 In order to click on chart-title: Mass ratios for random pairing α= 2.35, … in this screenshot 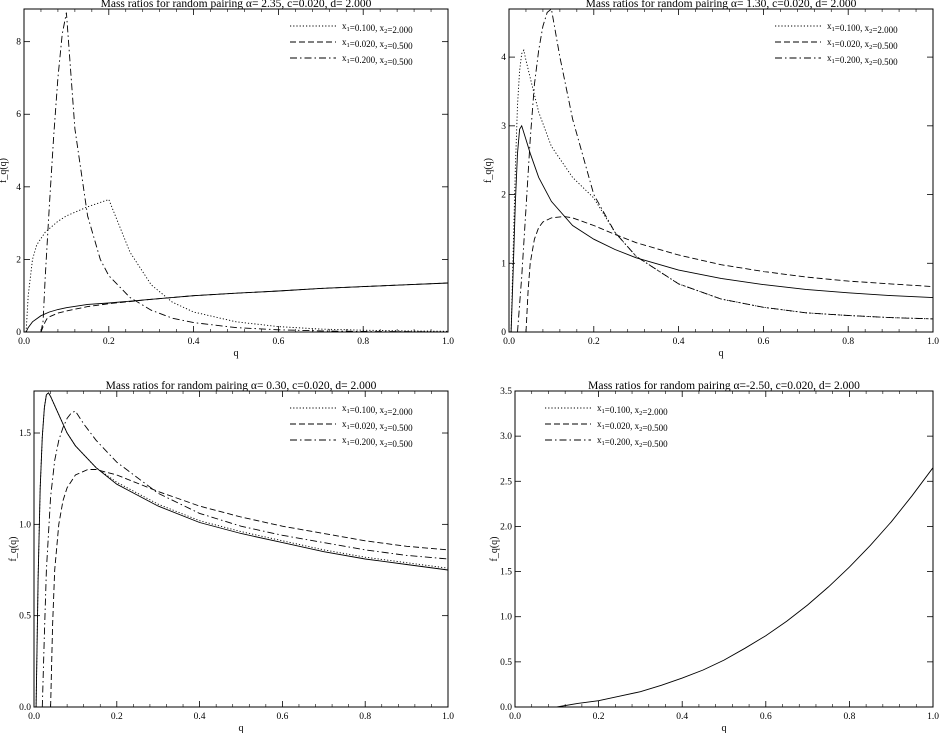, I will do `click(236, 5)`.